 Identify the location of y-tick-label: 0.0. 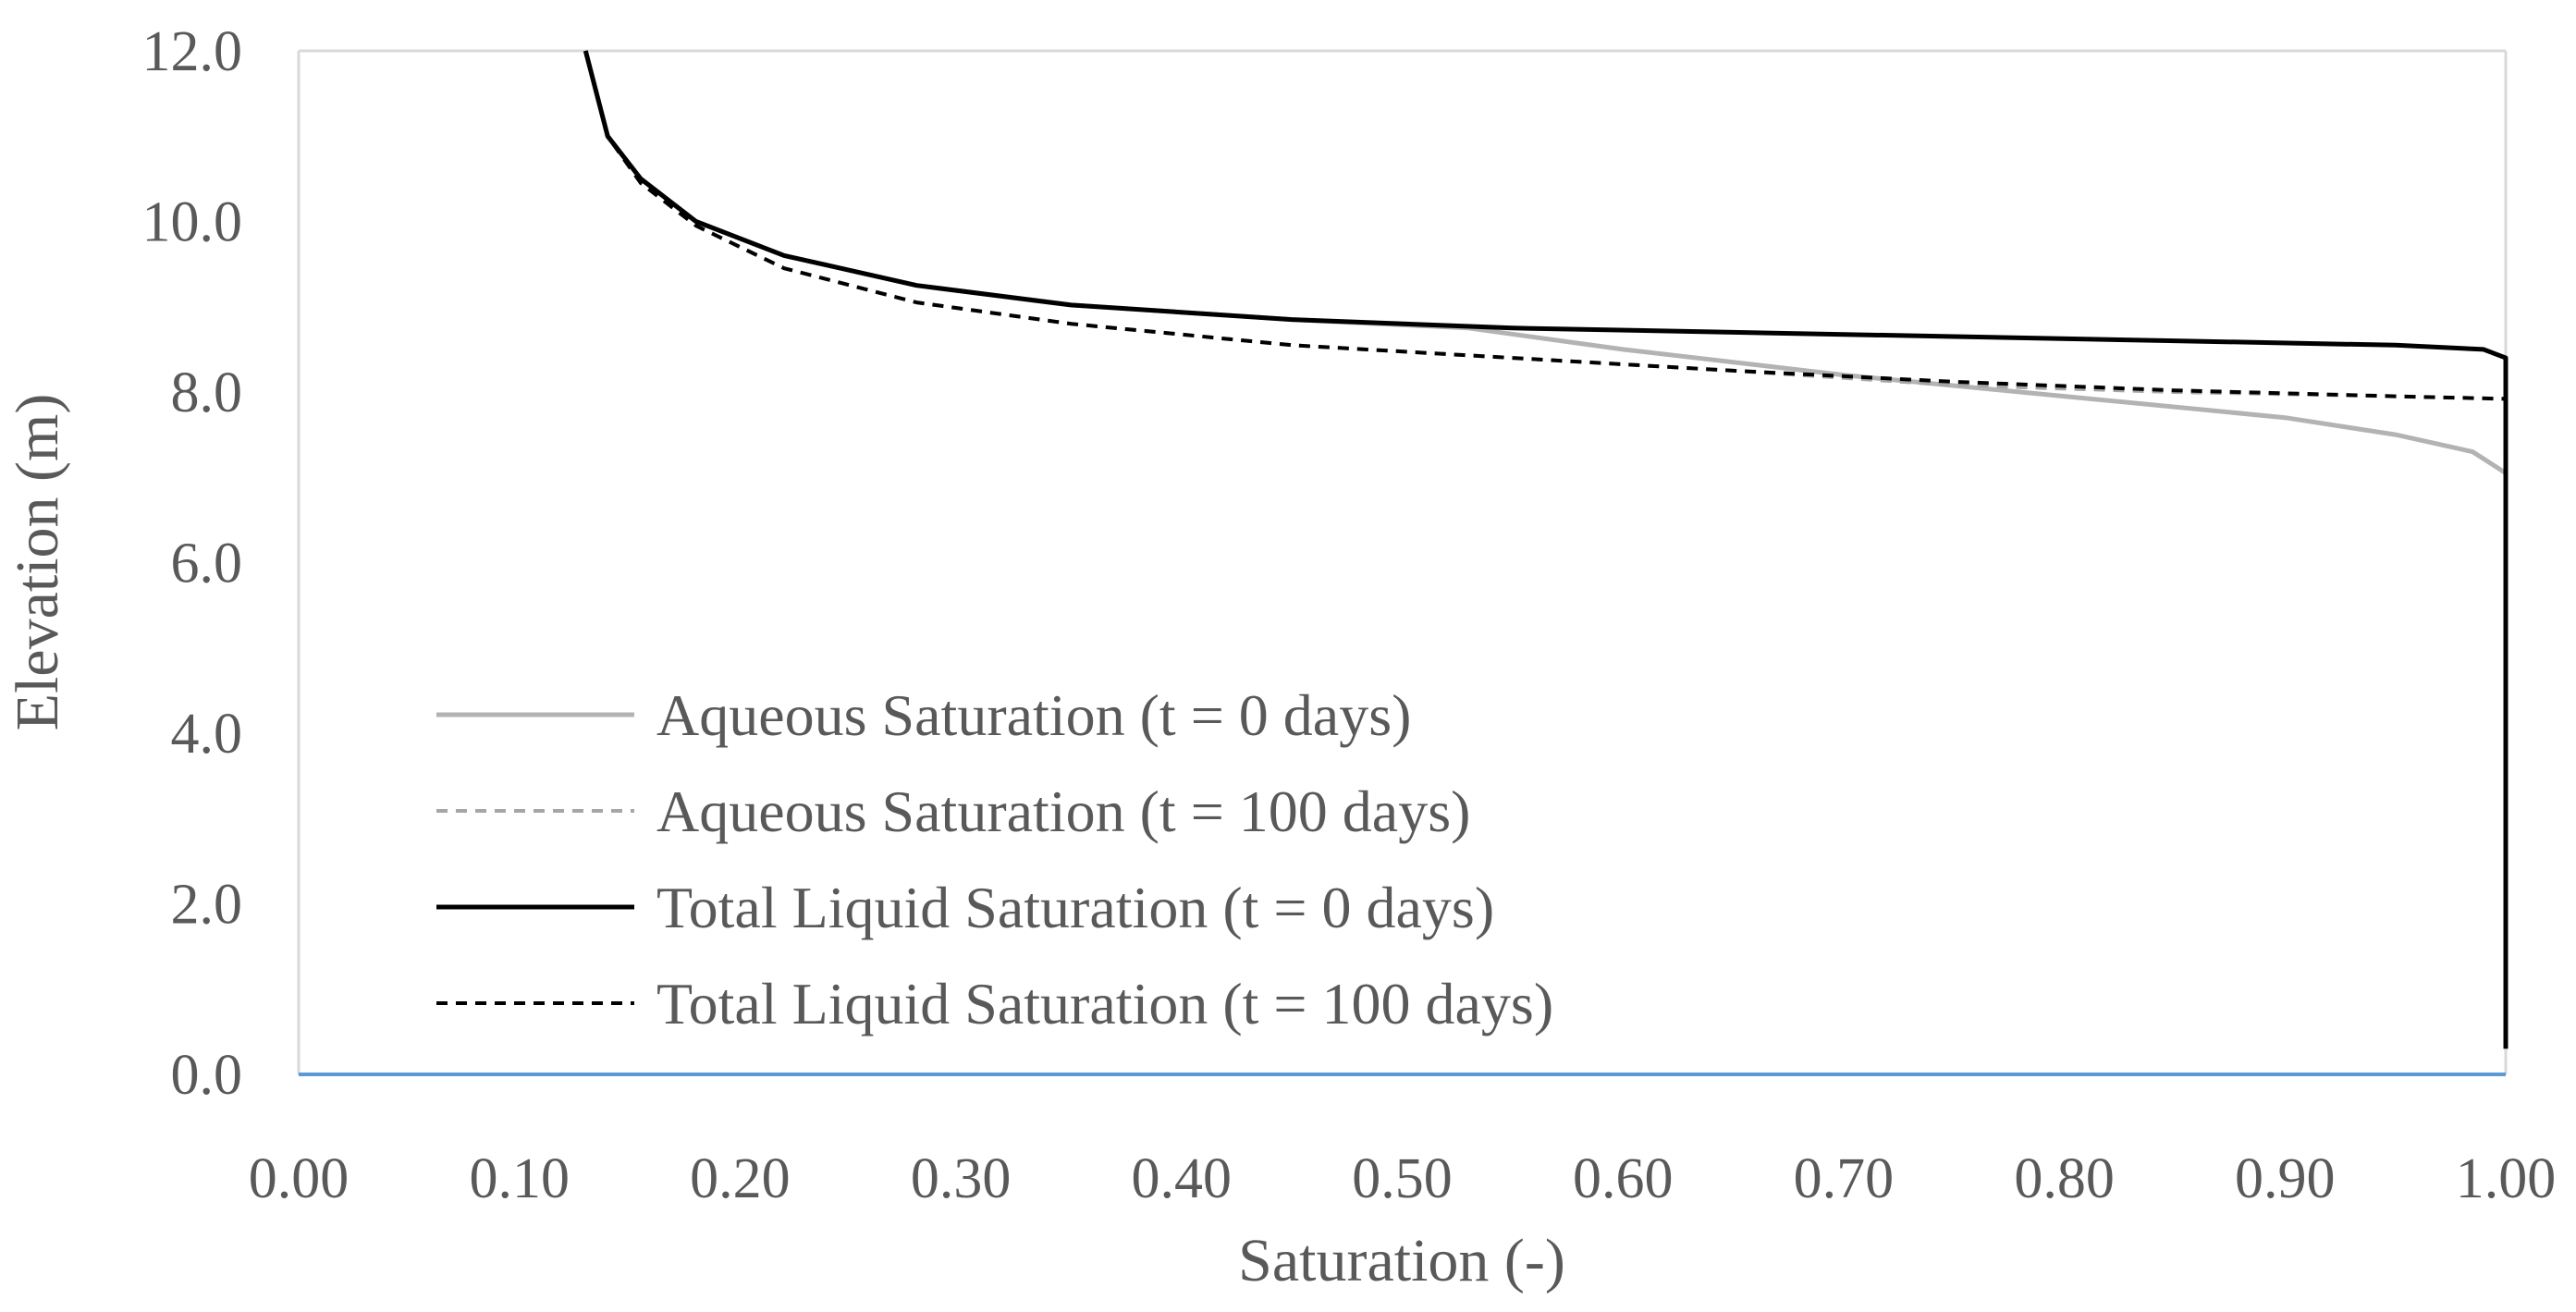
(207, 1075).